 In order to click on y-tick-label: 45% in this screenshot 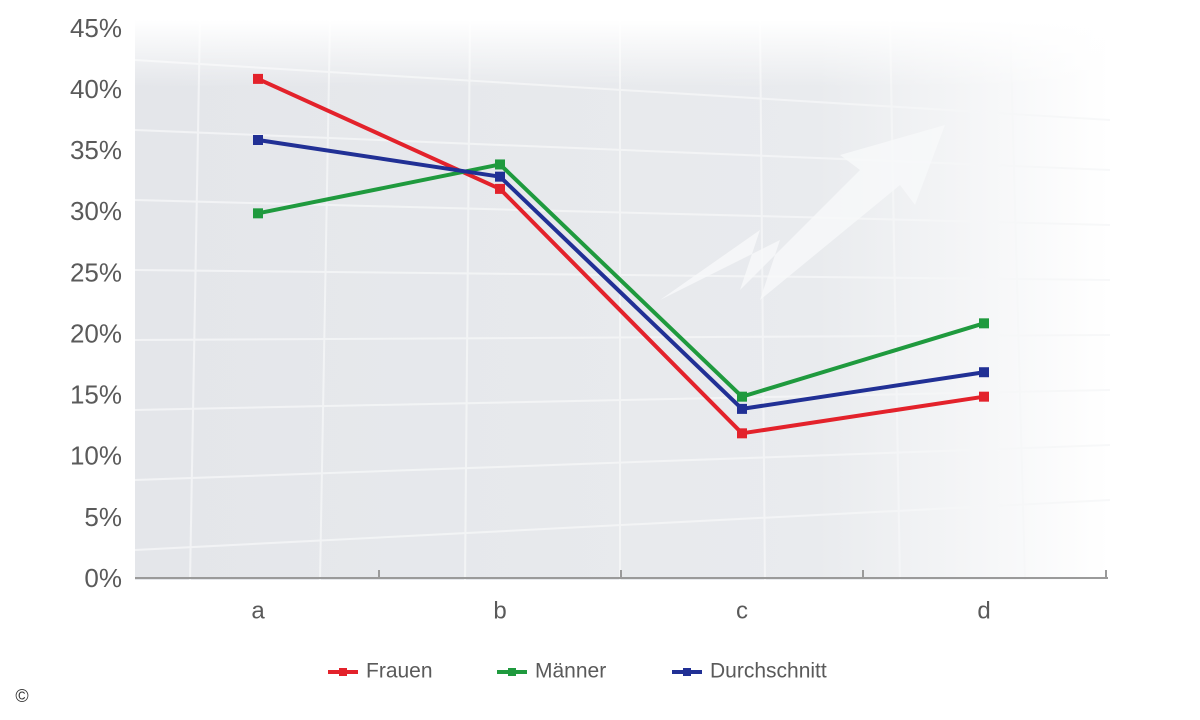, I will do `click(96, 28)`.